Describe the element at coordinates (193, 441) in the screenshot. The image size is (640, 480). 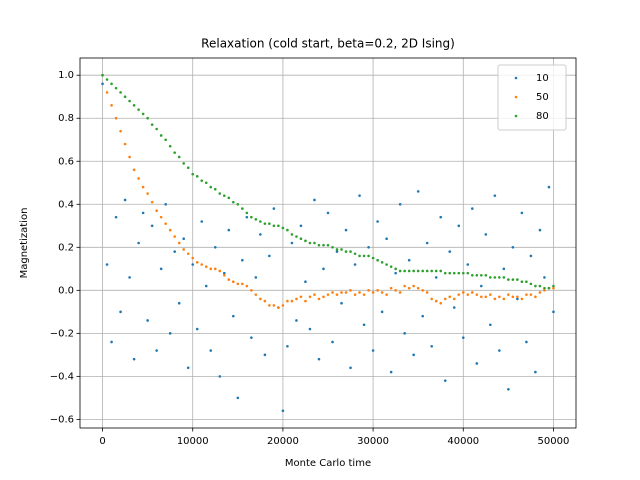
I see `x-tick-label: 10000` at that location.